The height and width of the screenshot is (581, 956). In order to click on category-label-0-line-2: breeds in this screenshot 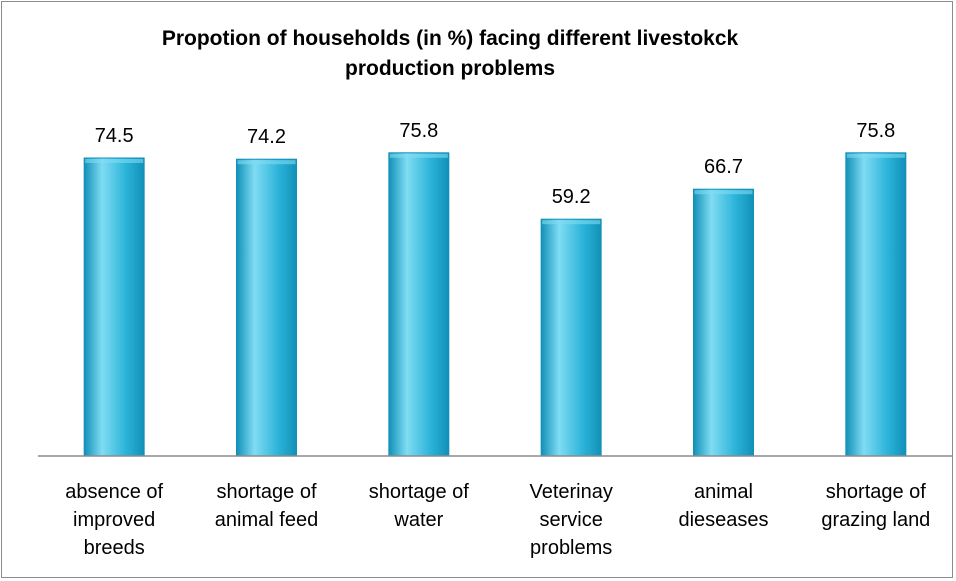, I will do `click(114, 548)`.